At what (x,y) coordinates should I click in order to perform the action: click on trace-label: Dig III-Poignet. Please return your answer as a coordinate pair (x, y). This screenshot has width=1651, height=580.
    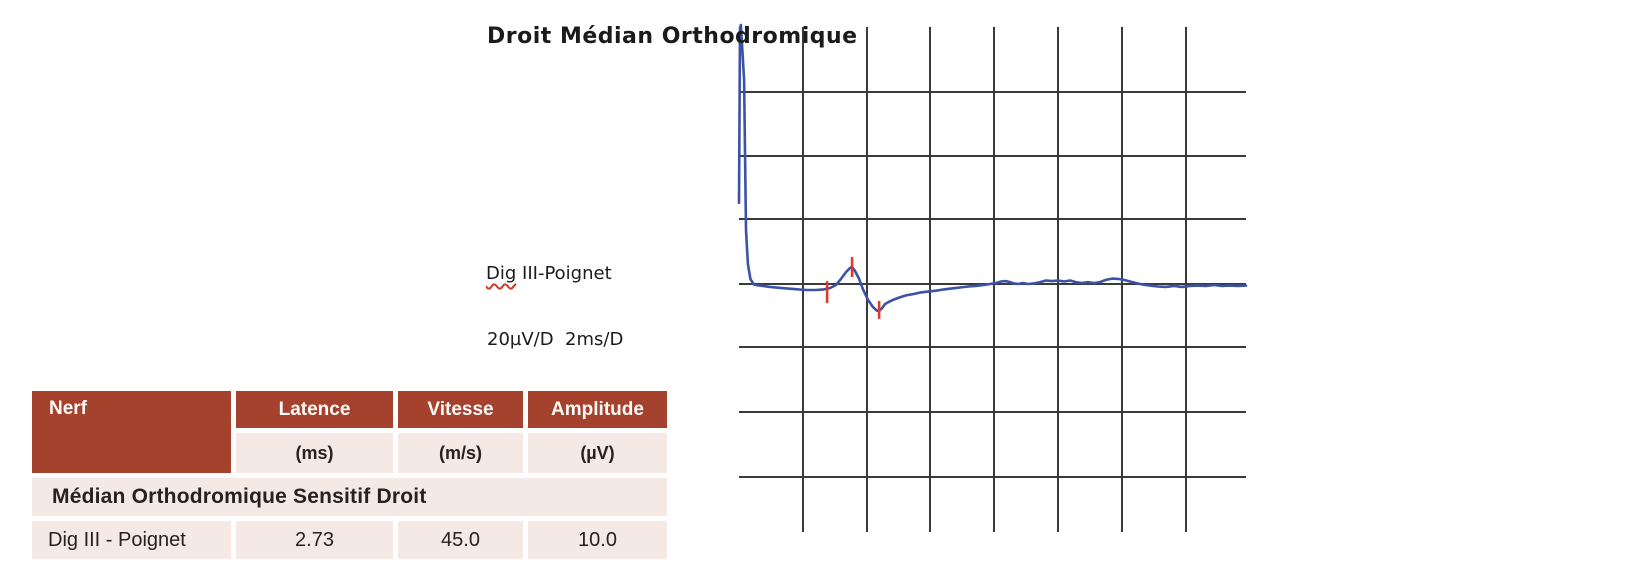
    Looking at the image, I should click on (549, 273).